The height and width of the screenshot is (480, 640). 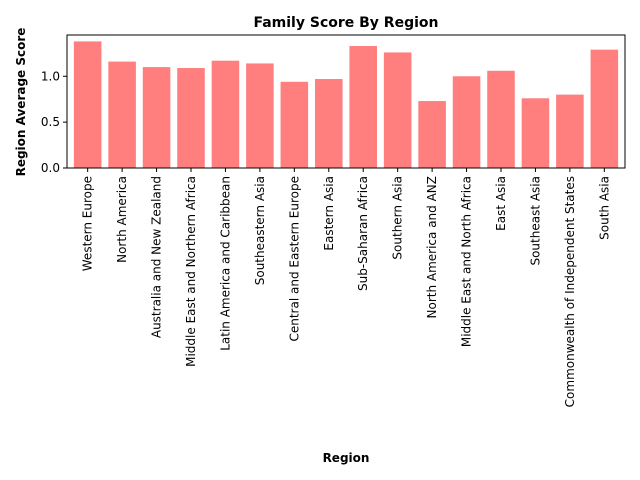 What do you see at coordinates (122, 219) in the screenshot?
I see `x-tick-label-1: North America` at bounding box center [122, 219].